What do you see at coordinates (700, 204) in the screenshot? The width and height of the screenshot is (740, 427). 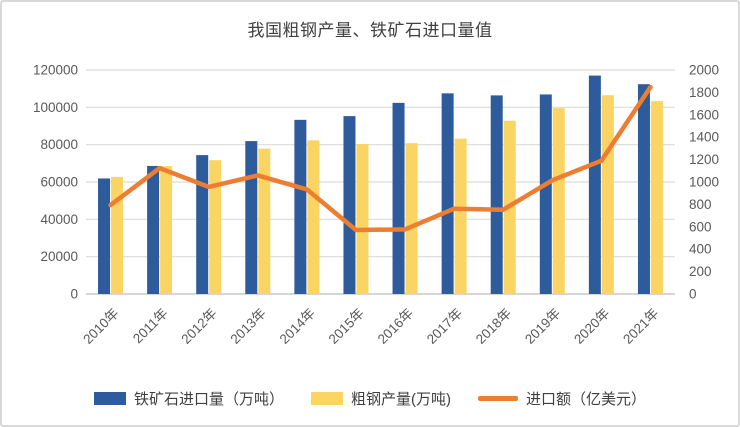 I see `y-axis-label-right: 800` at bounding box center [700, 204].